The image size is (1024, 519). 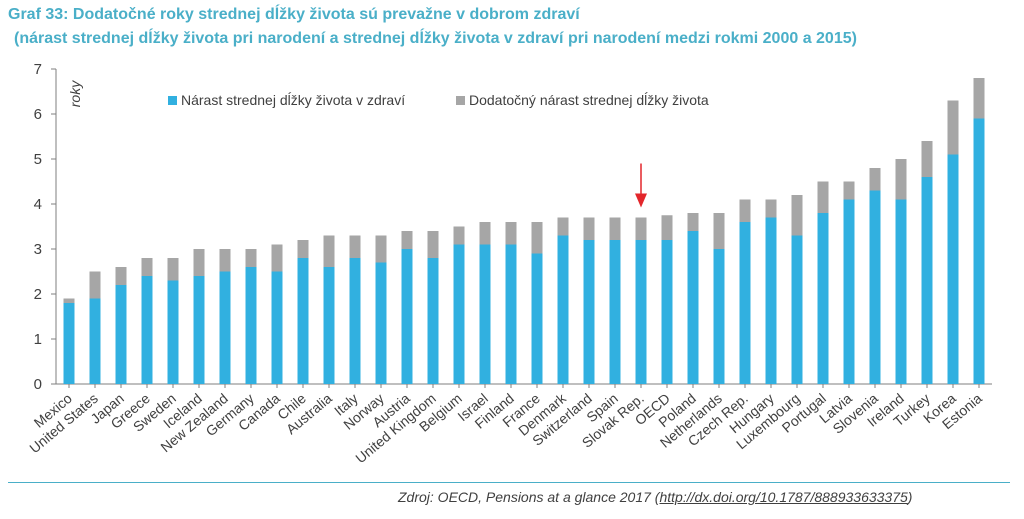 I want to click on y-tick-label: 1, so click(x=38, y=339).